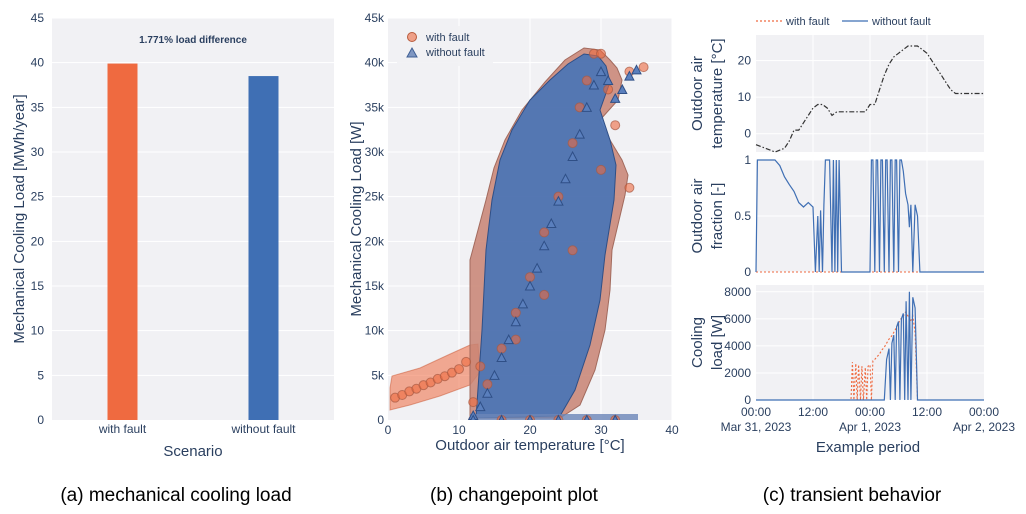 This screenshot has width=1026, height=514. I want to click on chart-c-panel-2: 0 0.5 1 Outdoor air fraction [-], so click(836, 216).